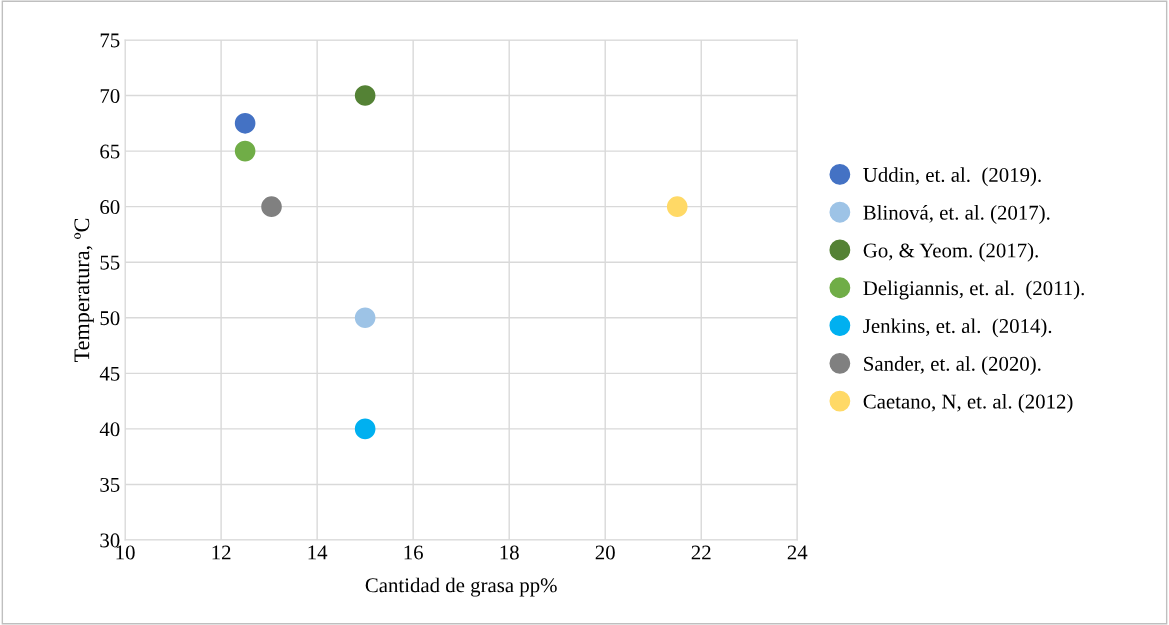  I want to click on x-axis-title: Cantidad de grasa pp%, so click(461, 587).